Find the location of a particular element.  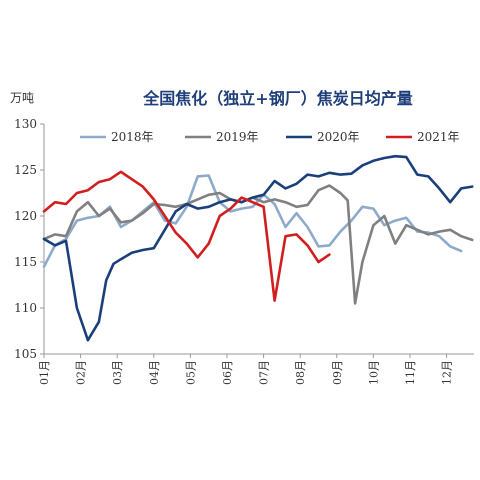

y-axis-ticks: 105 110 115 120 125 130 is located at coordinates (29, 239).